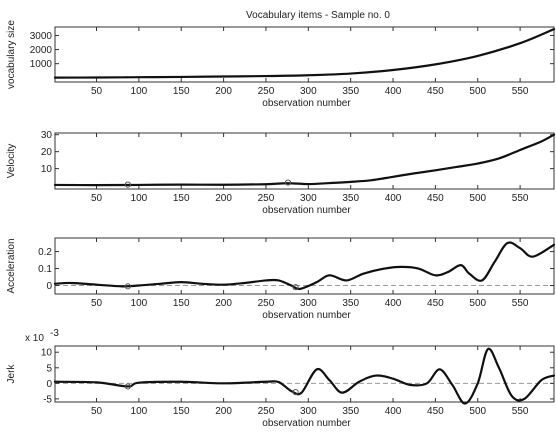 Image resolution: width=556 pixels, height=433 pixels. What do you see at coordinates (45, 269) in the screenshot?
I see `y-tick-label: 0.1` at bounding box center [45, 269].